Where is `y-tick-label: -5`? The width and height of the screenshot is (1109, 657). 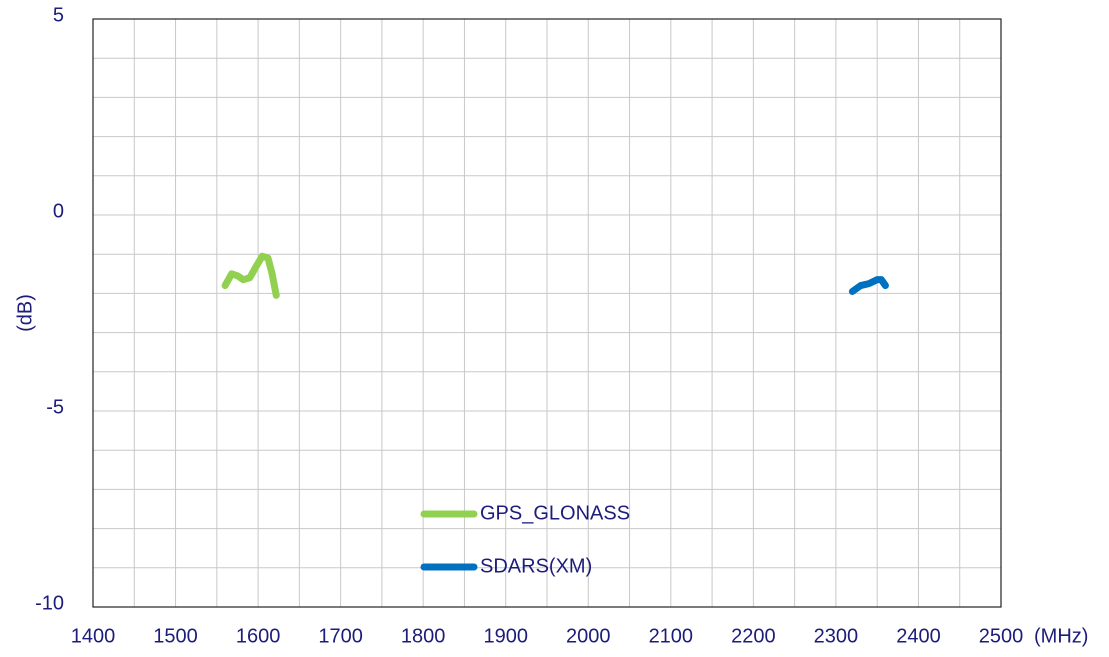
y-tick-label: -5 is located at coordinates (55, 407).